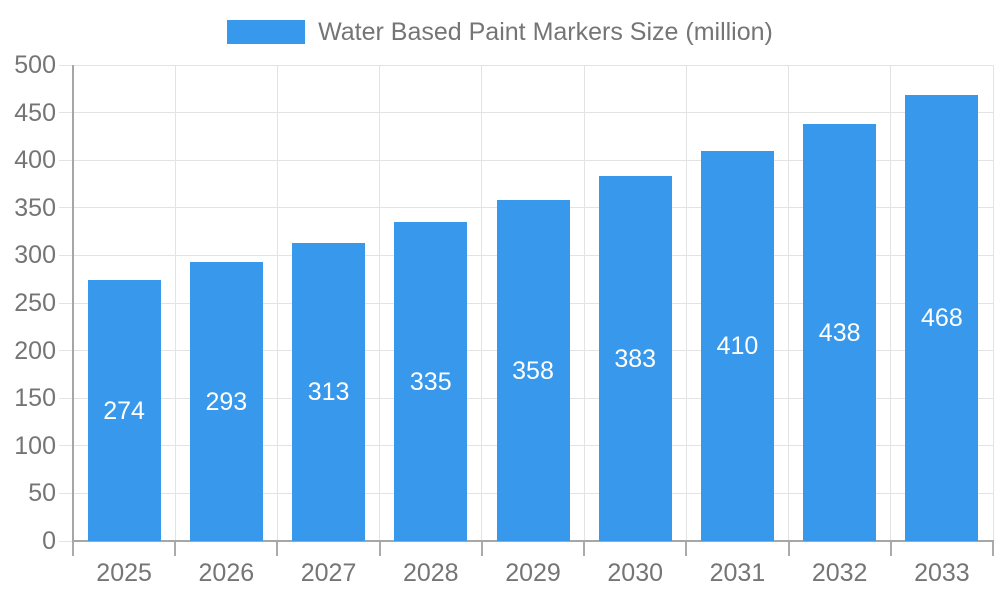  Describe the element at coordinates (533, 541) in the screenshot. I see `x-axis-line` at that location.